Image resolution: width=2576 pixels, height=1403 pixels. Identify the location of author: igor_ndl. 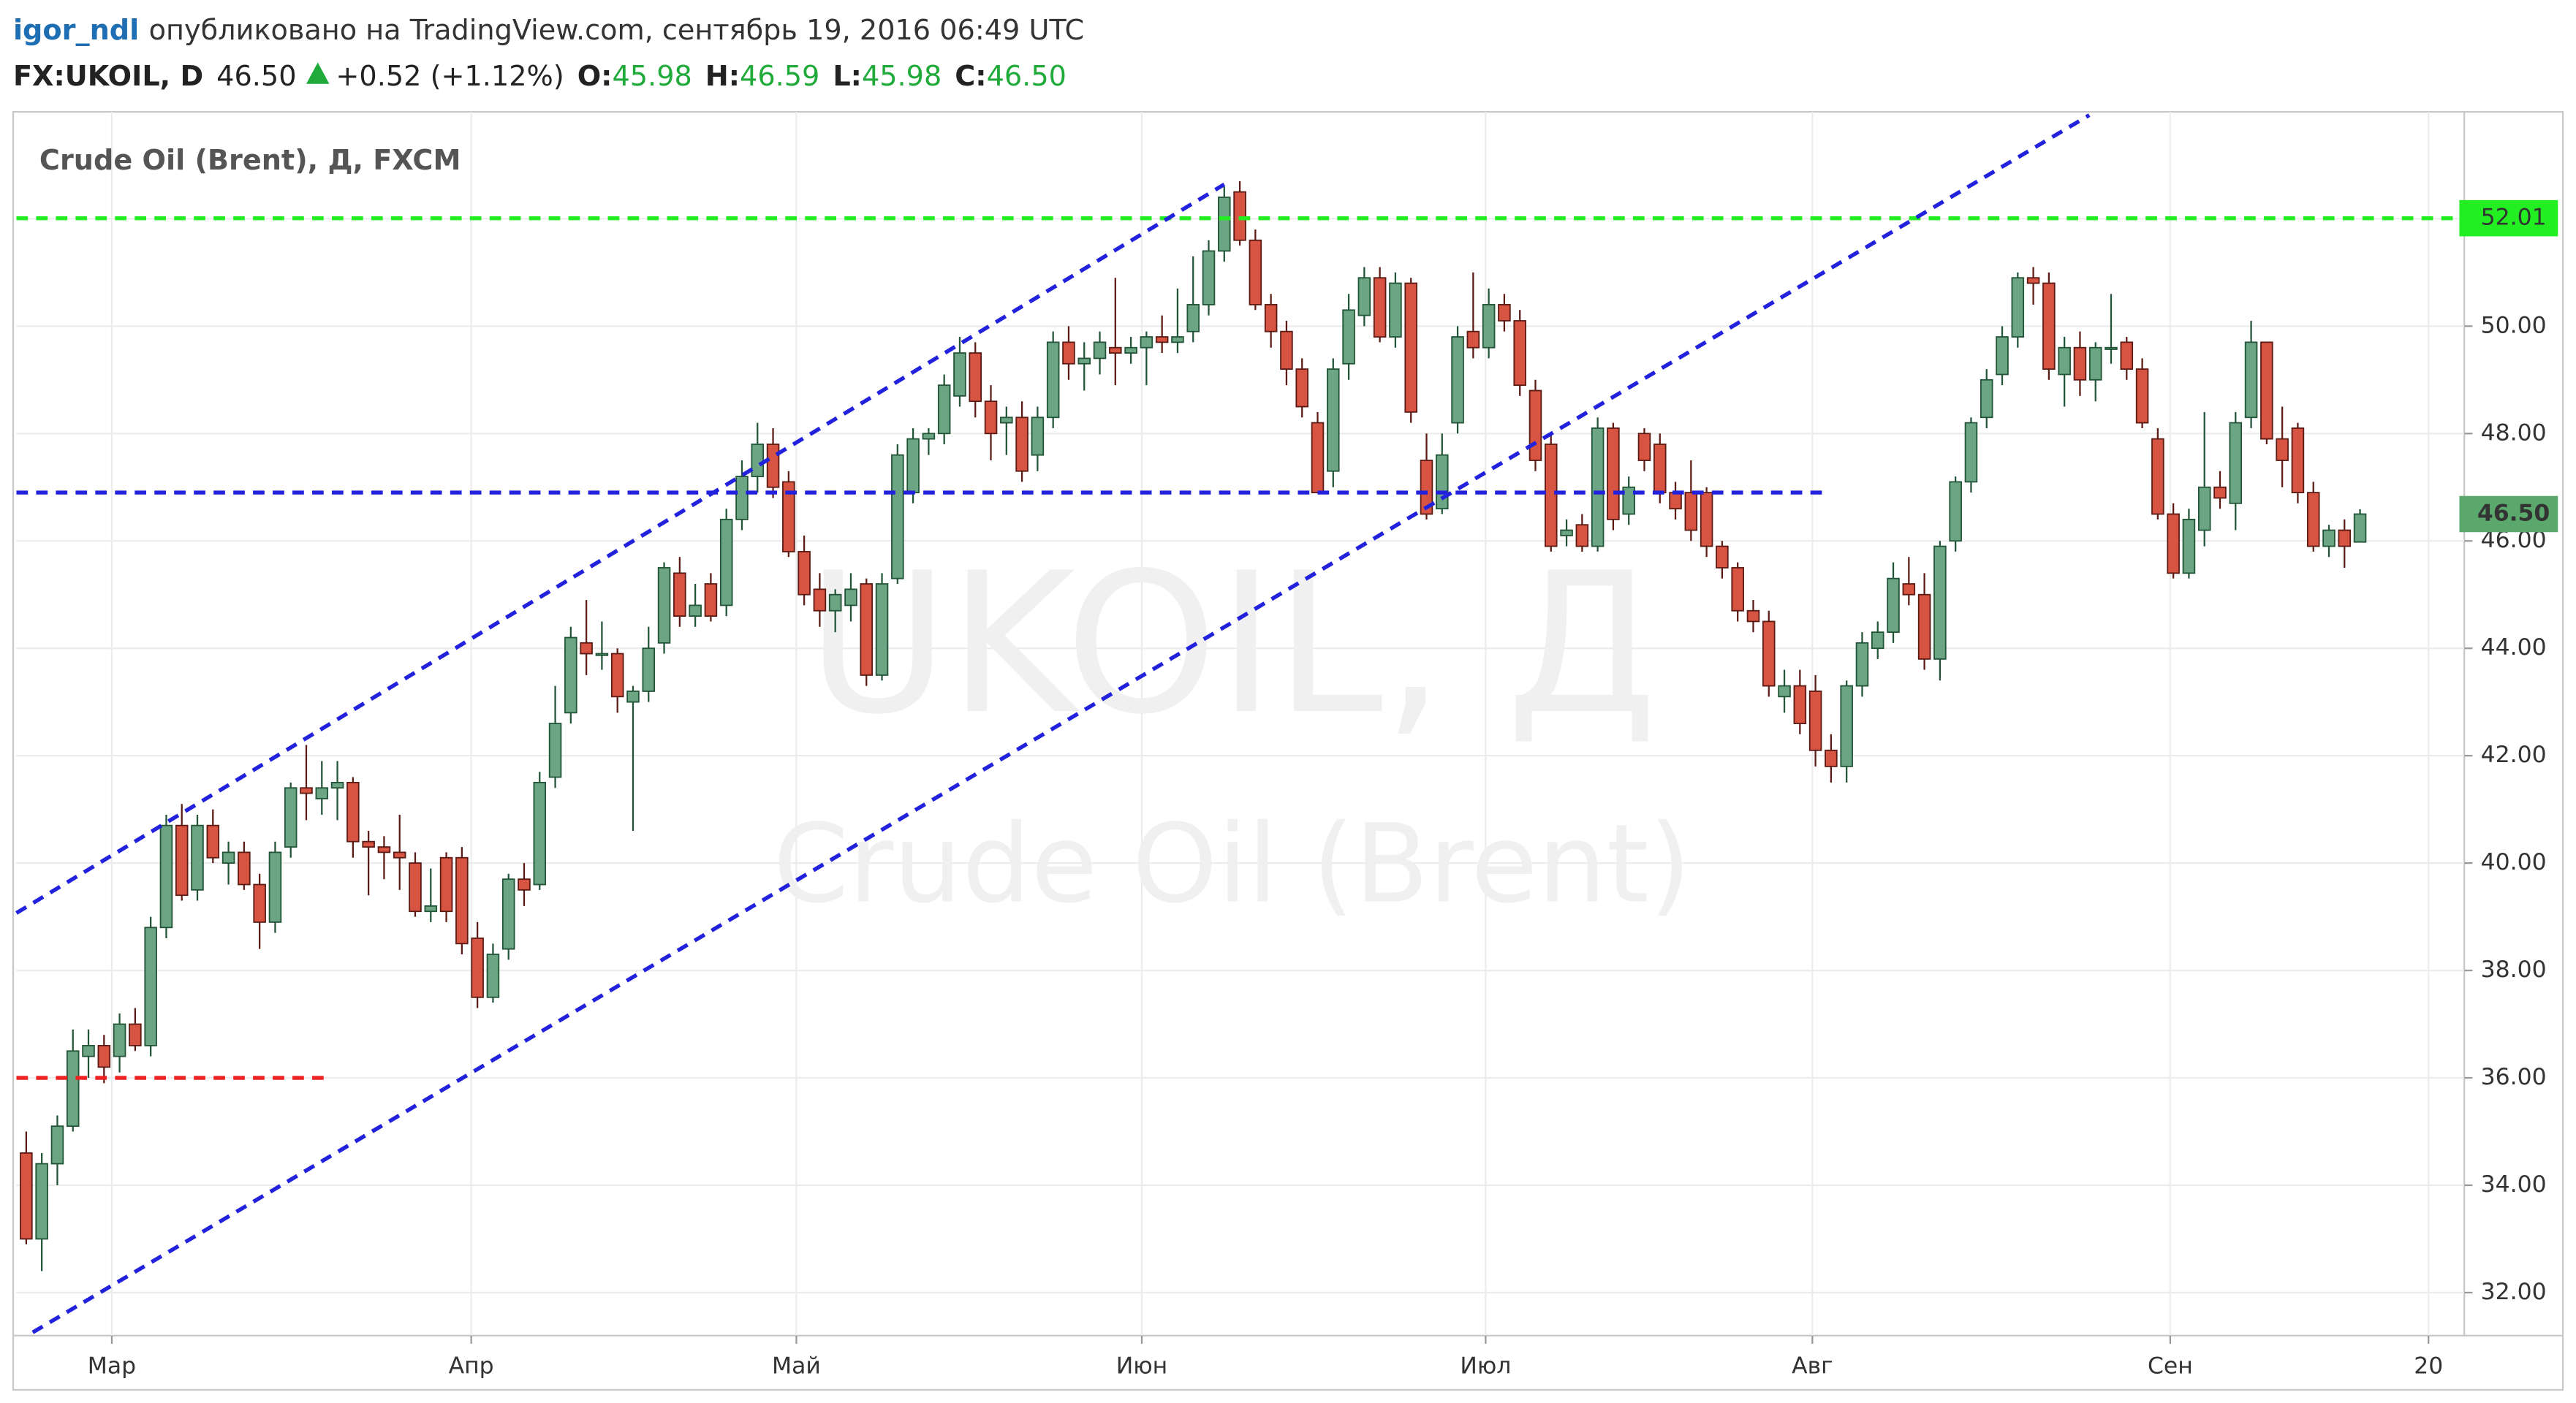
(76, 31).